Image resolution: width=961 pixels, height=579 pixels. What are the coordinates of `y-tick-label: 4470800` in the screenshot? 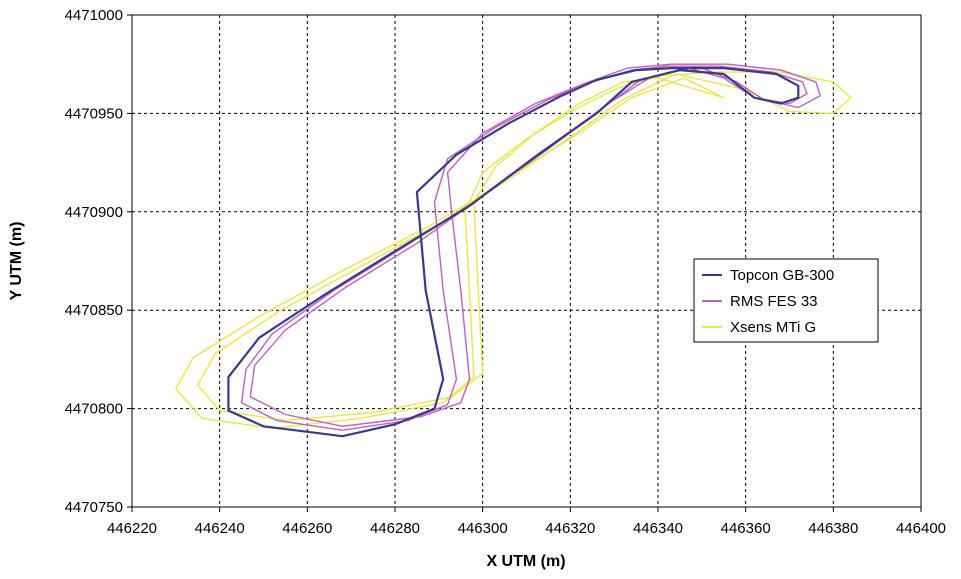 It's located at (94, 409).